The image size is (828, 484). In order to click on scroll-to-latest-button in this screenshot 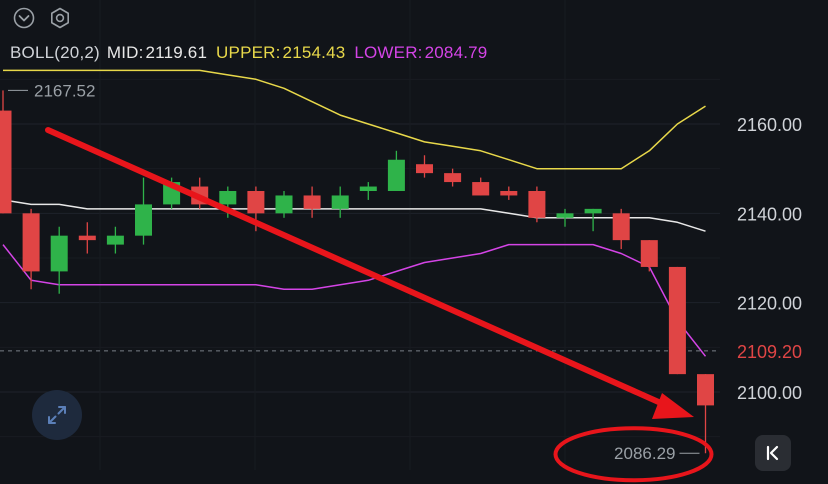, I will do `click(773, 453)`.